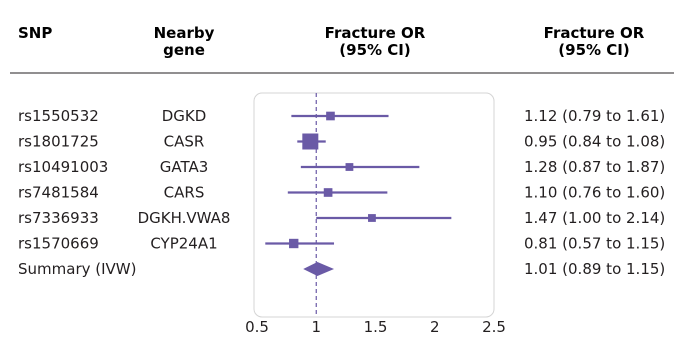 Image resolution: width=674 pixels, height=339 pixels. Describe the element at coordinates (35, 33) in the screenshot. I see `header-snp: SNP` at that location.